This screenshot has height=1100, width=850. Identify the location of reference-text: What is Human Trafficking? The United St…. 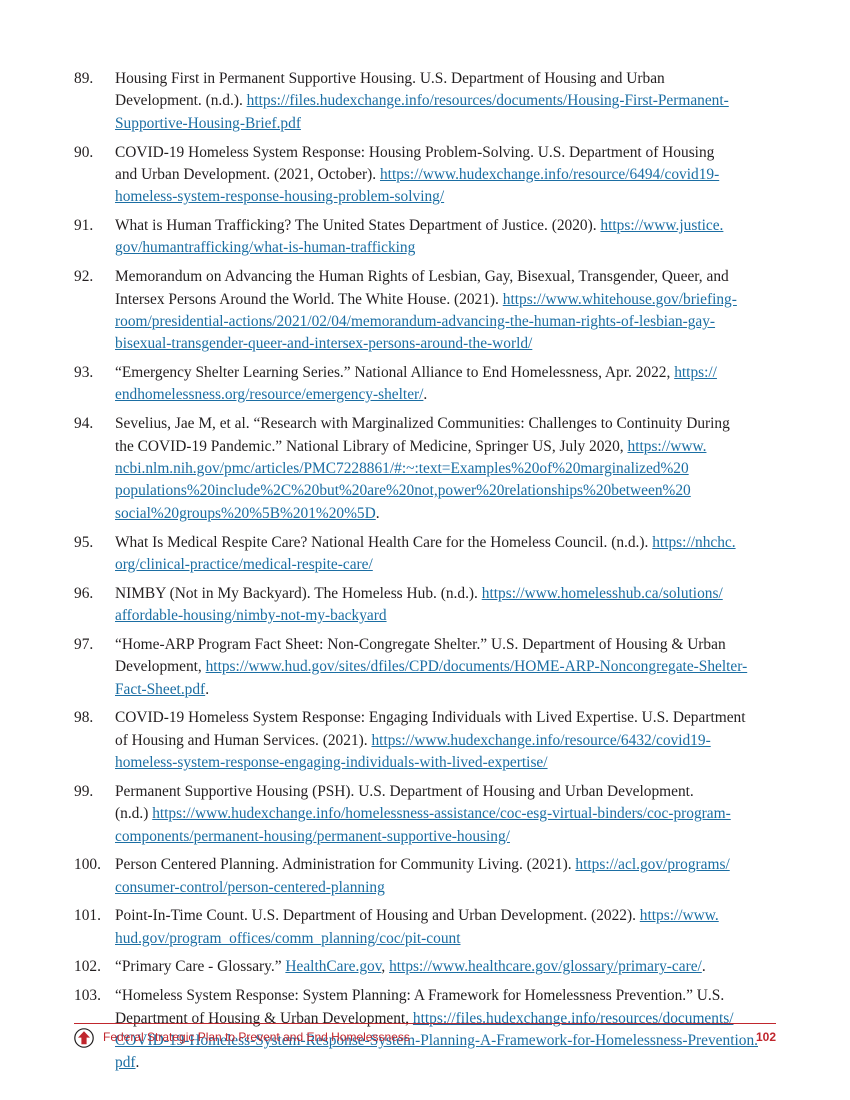
(444, 237).